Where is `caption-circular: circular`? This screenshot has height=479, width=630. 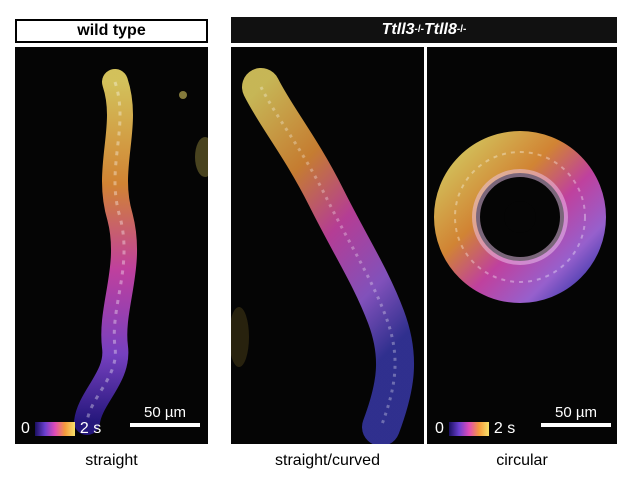 caption-circular: circular is located at coordinates (522, 460).